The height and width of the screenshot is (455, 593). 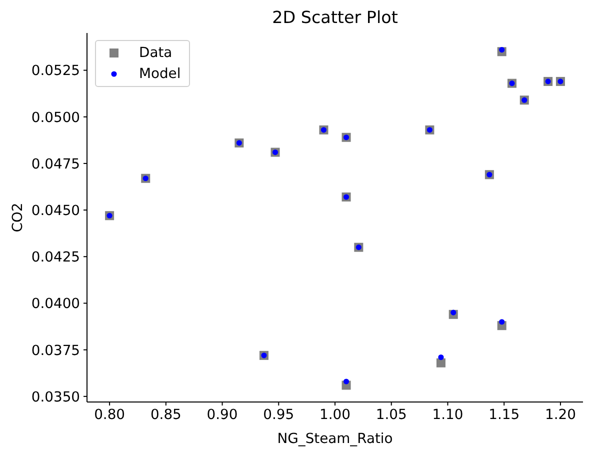 What do you see at coordinates (55, 210) in the screenshot?
I see `y-tick-label: 0.0450` at bounding box center [55, 210].